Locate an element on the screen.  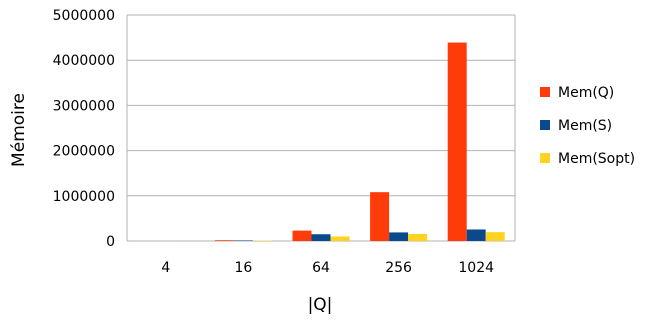
y-axis-title: Mémoire is located at coordinates (19, 130).